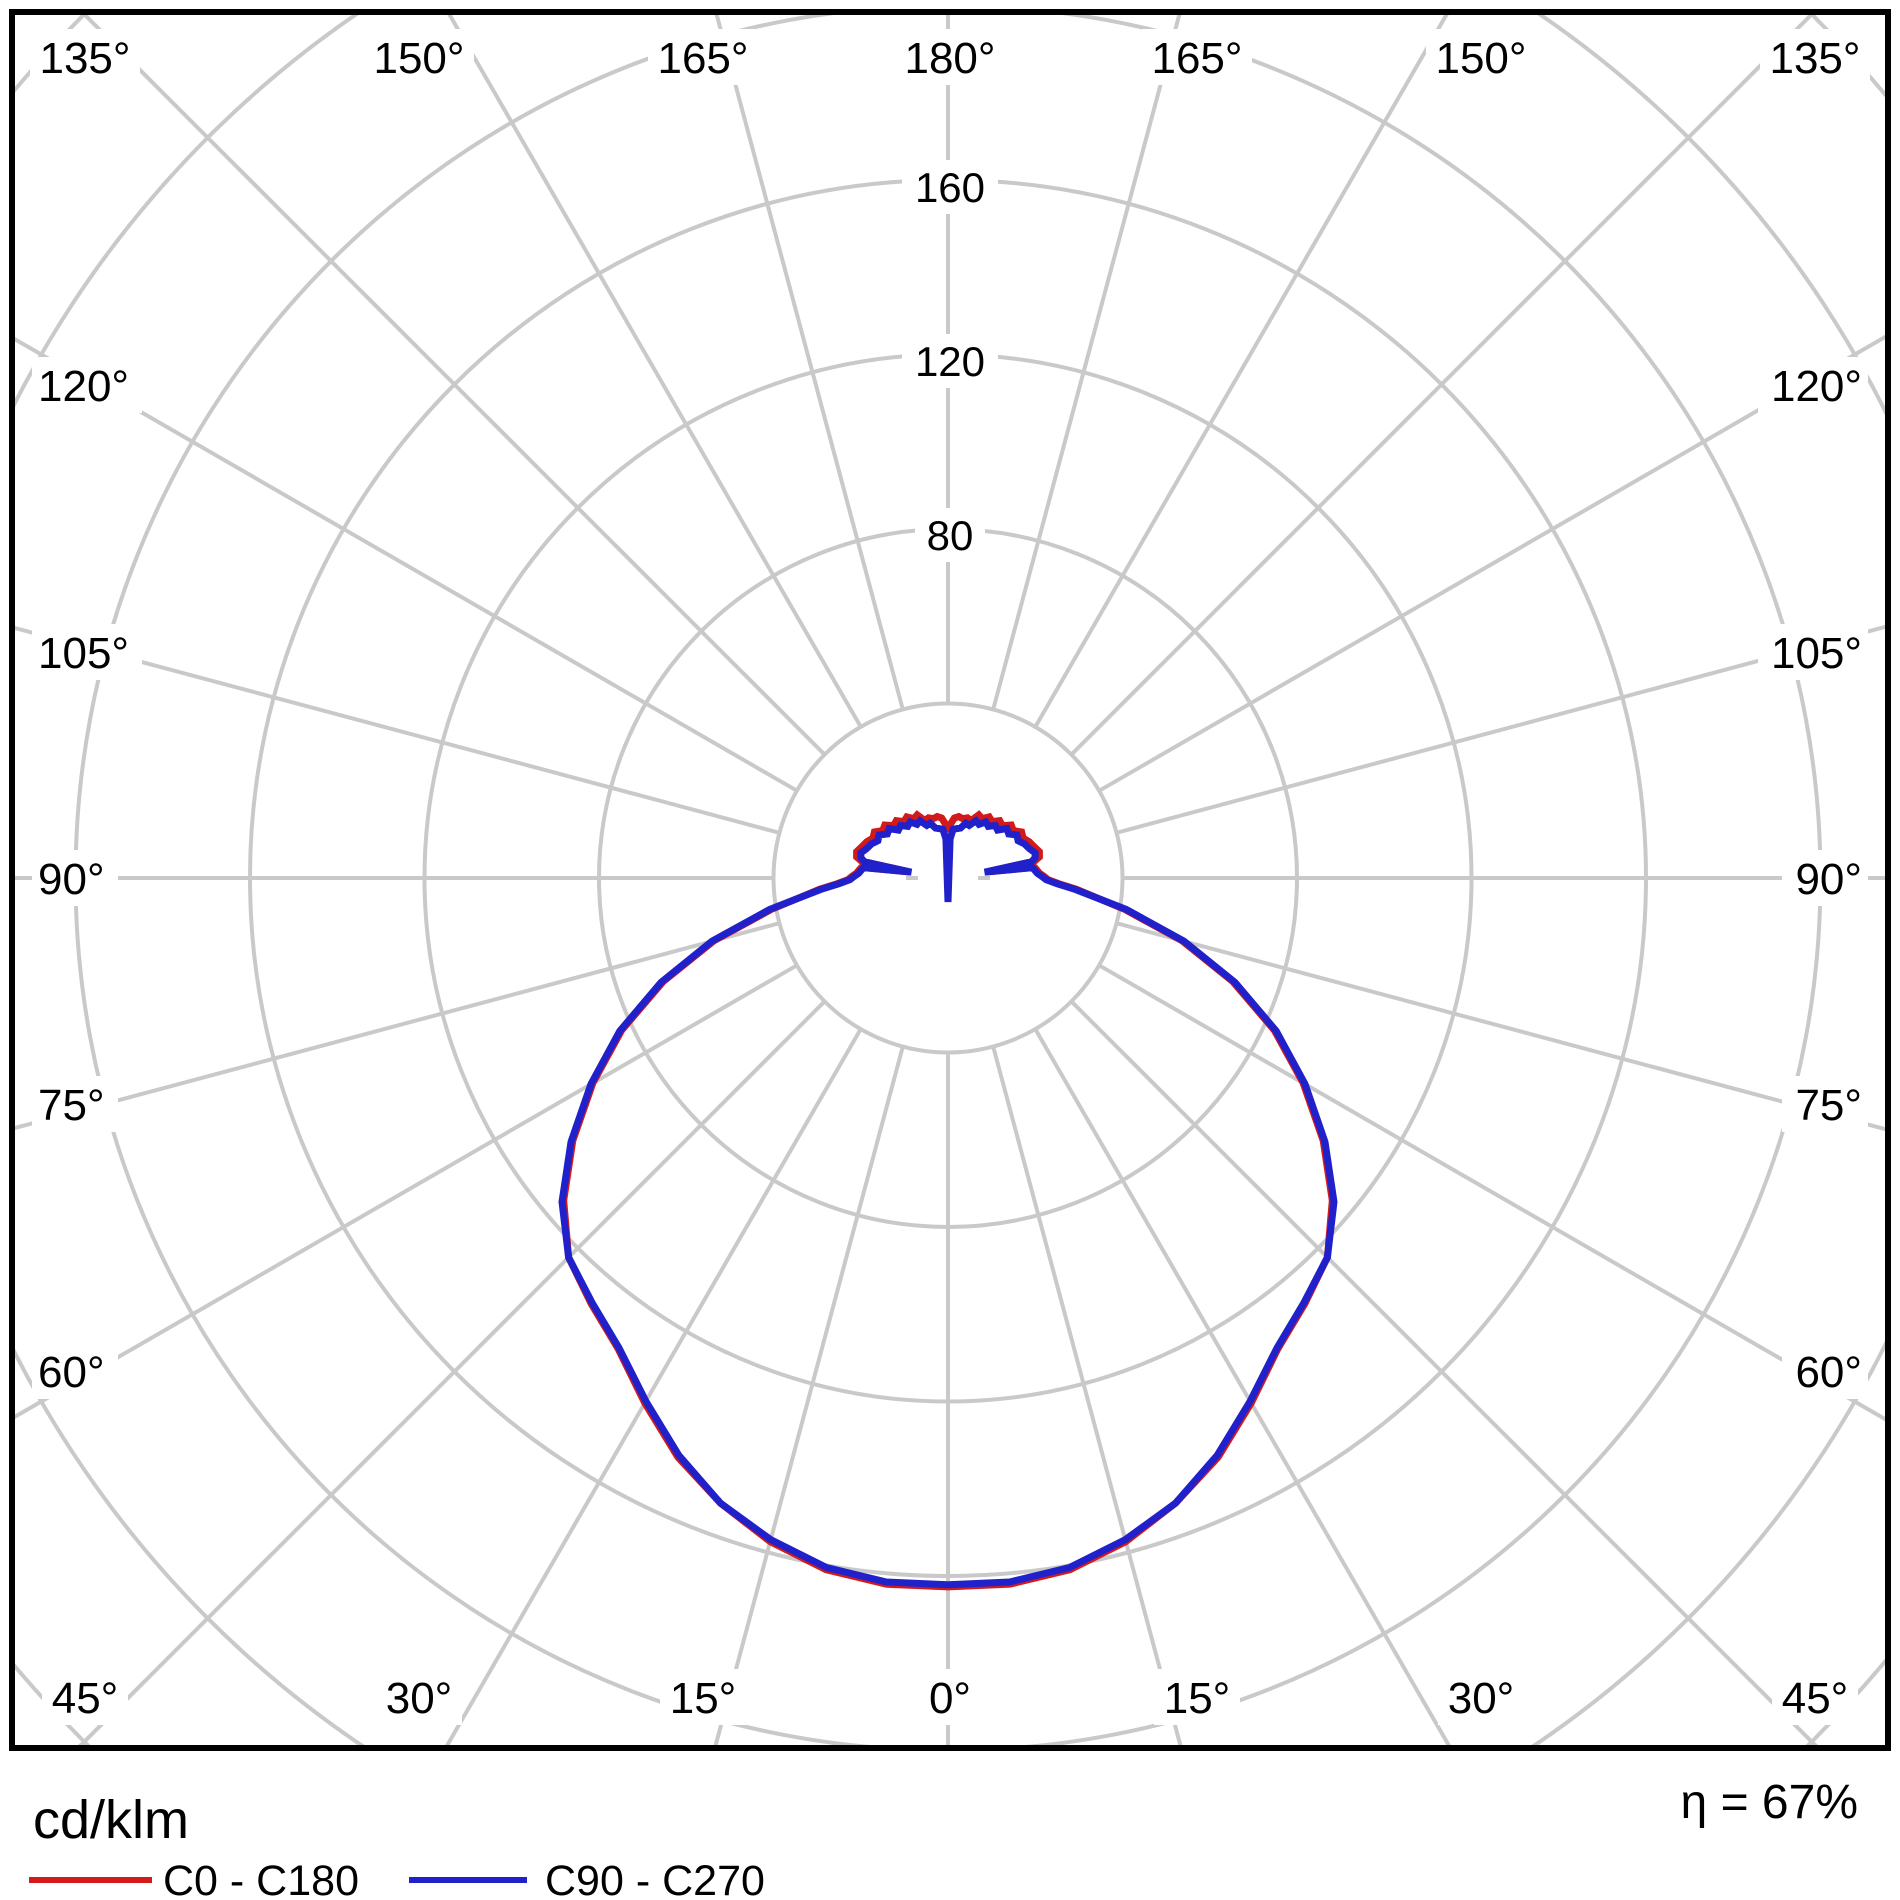 This screenshot has height=1900, width=1900. I want to click on legend-label-c0-c180: C0 - C180, so click(261, 1878).